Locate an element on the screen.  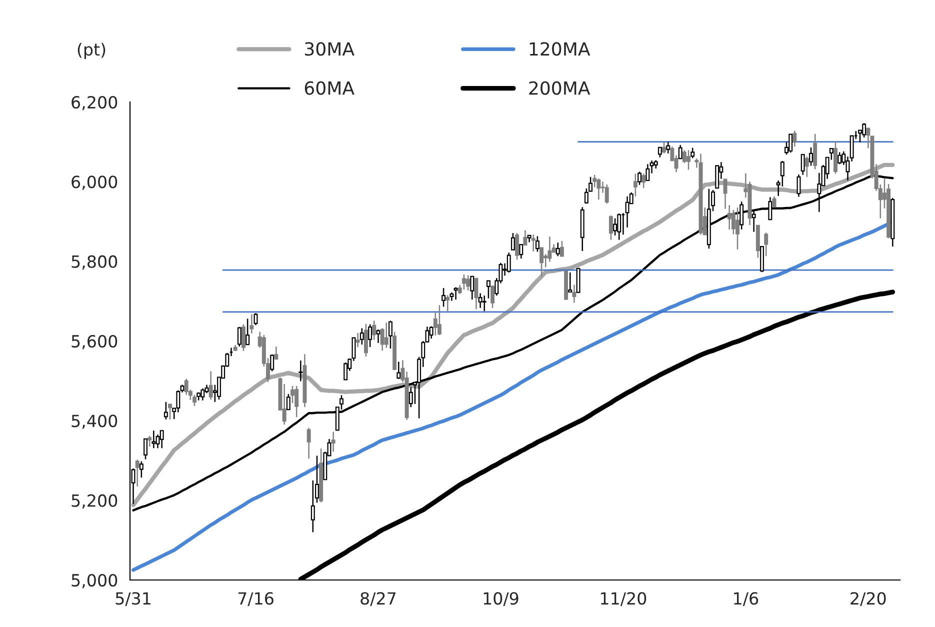
legend-label: 120MA is located at coordinates (560, 49).